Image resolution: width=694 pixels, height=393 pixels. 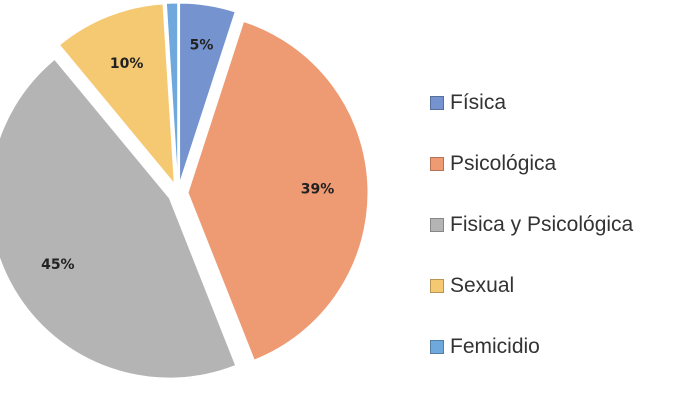 I want to click on legend-label: Sexual, so click(x=482, y=285).